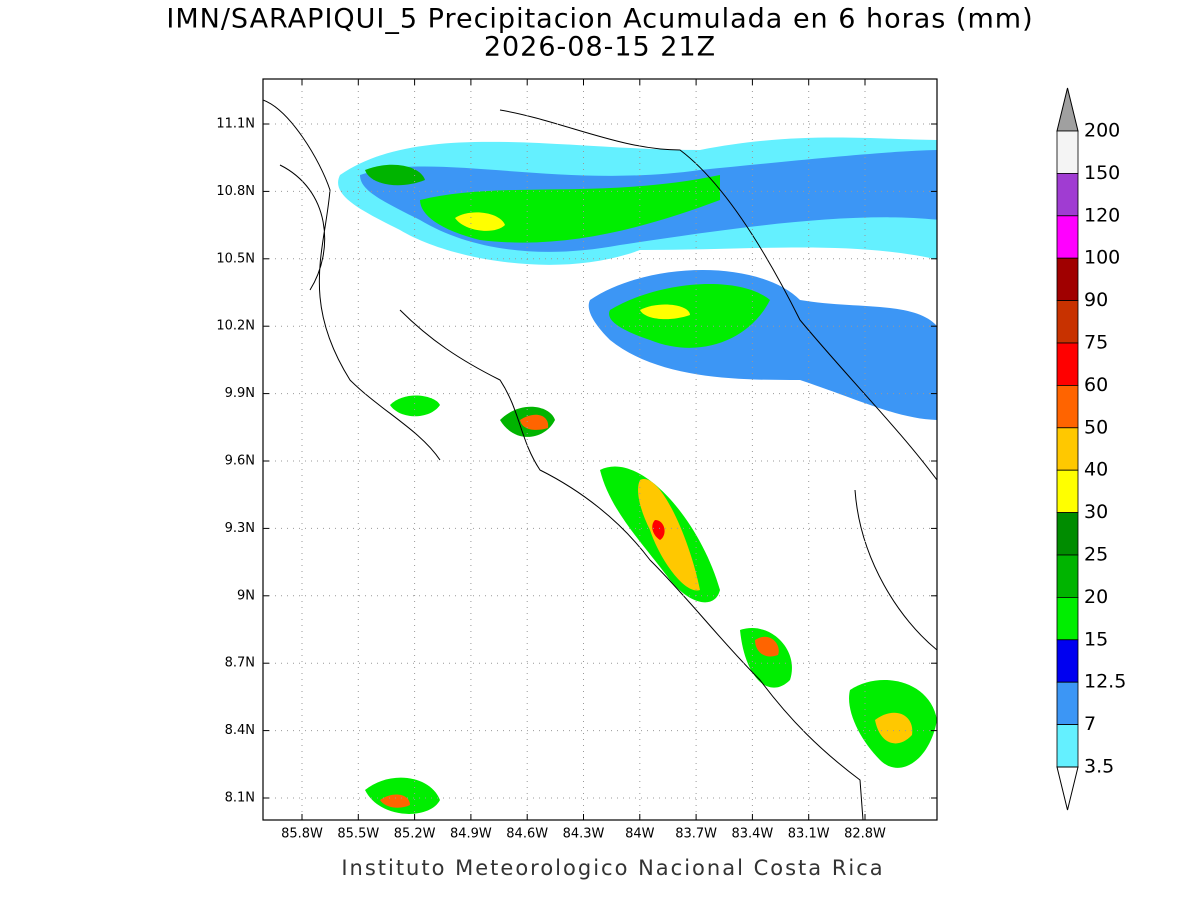  I want to click on subtitle: 2026-08-15 21Z, so click(600, 47).